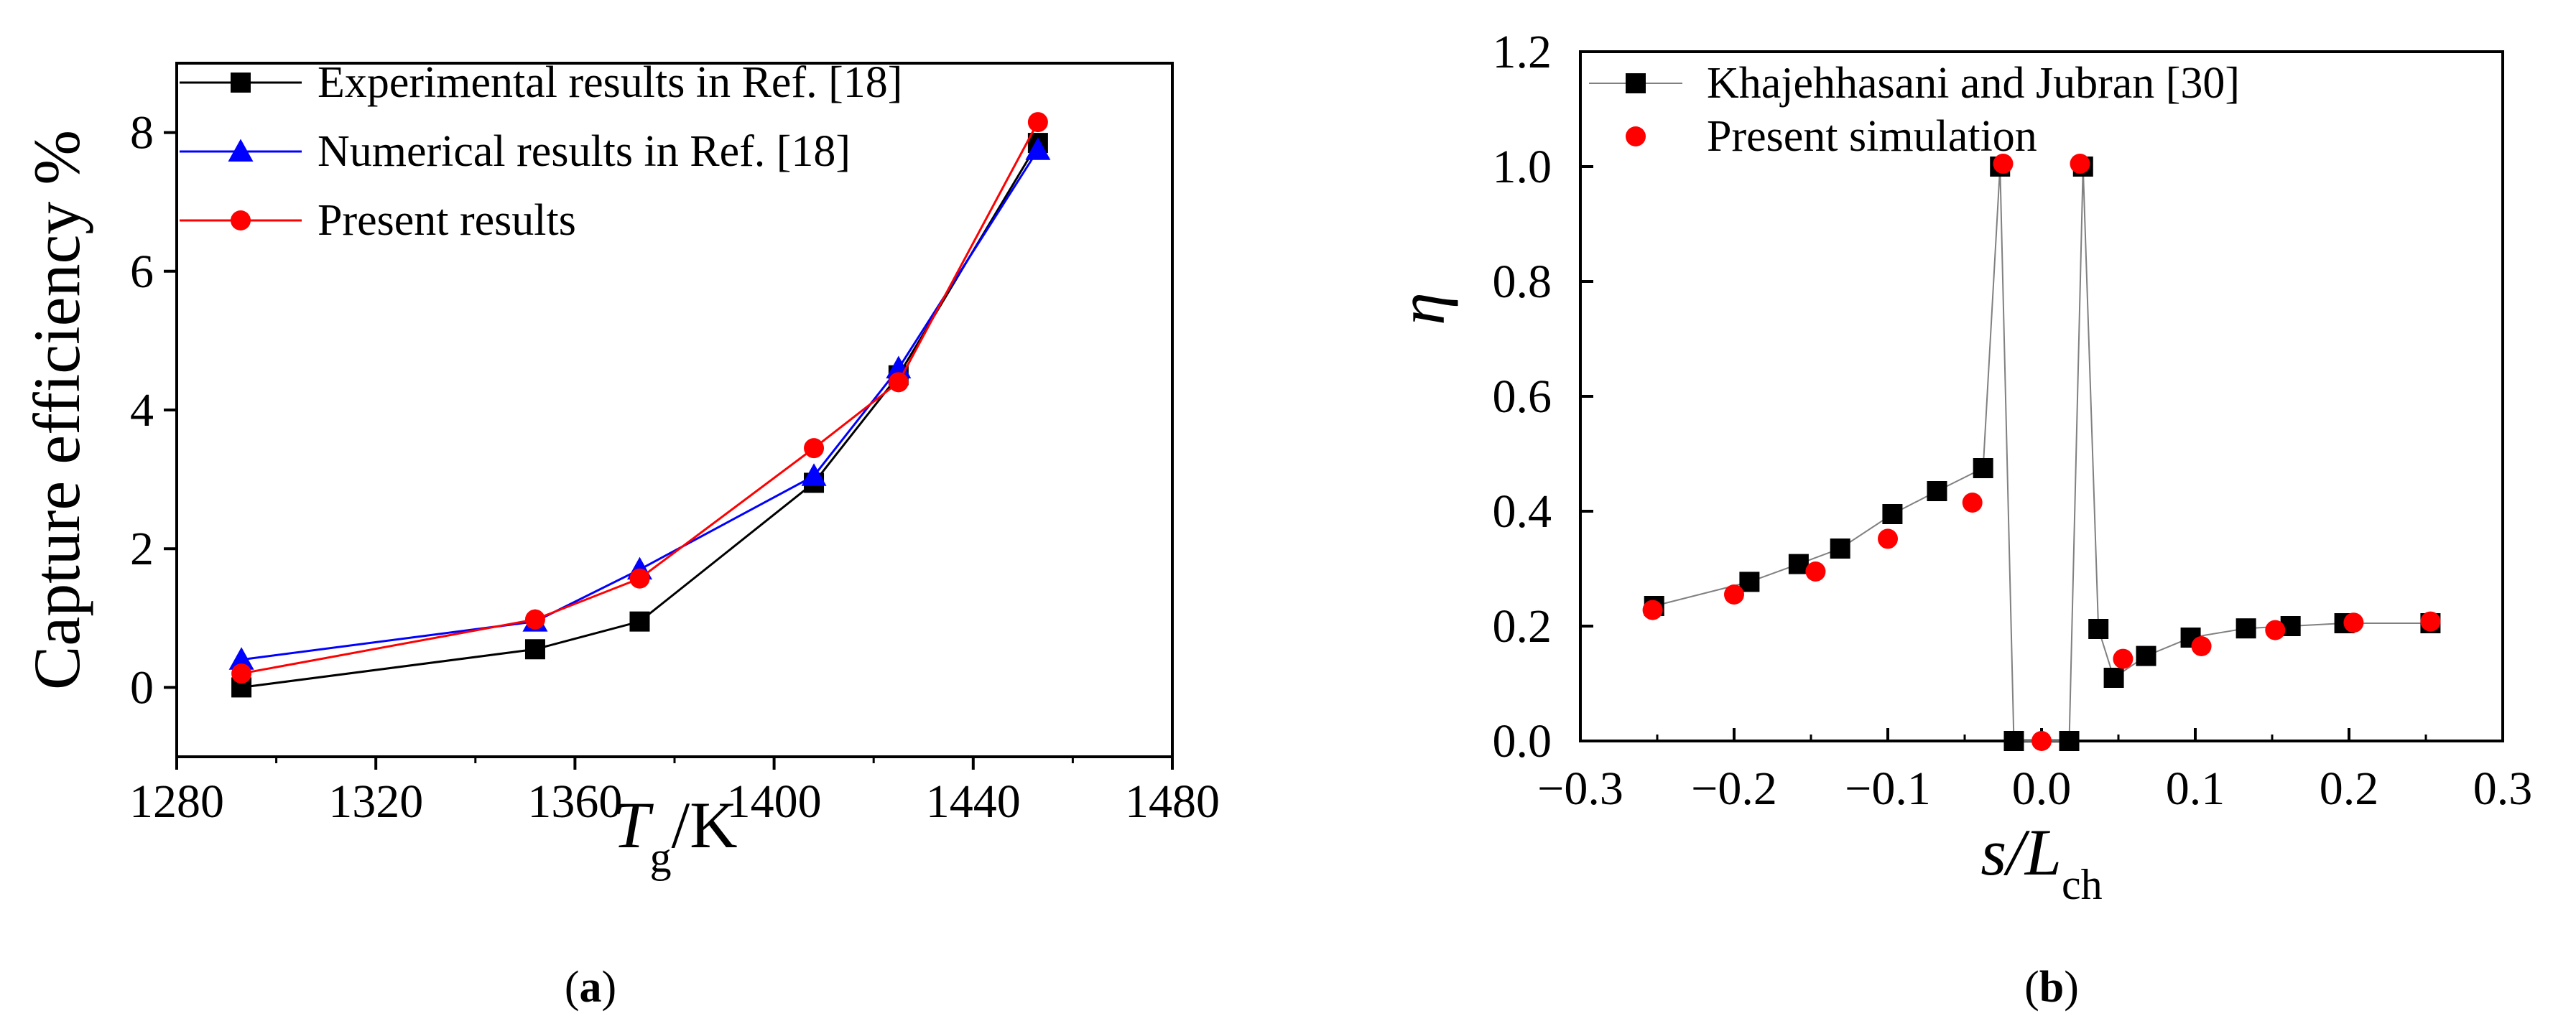  Describe the element at coordinates (574, 801) in the screenshot. I see `x-tick-label: 1360` at that location.